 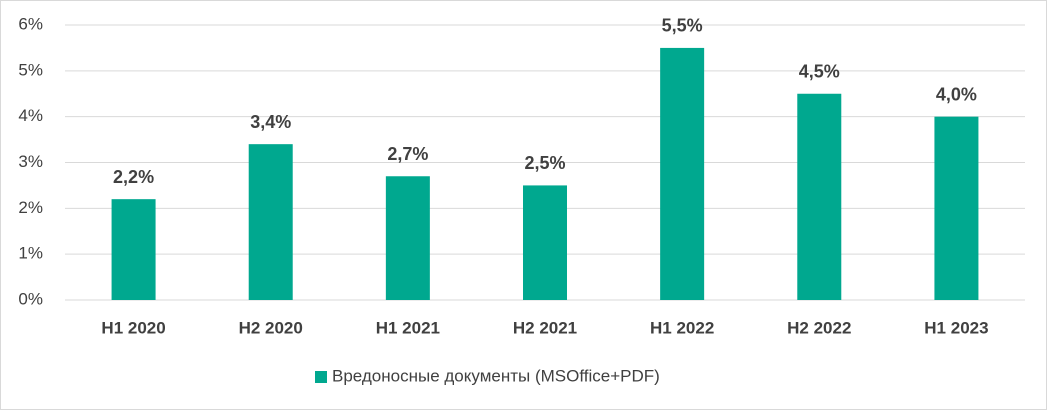 What do you see at coordinates (271, 327) in the screenshot?
I see `x-tick-label: H2 2020` at bounding box center [271, 327].